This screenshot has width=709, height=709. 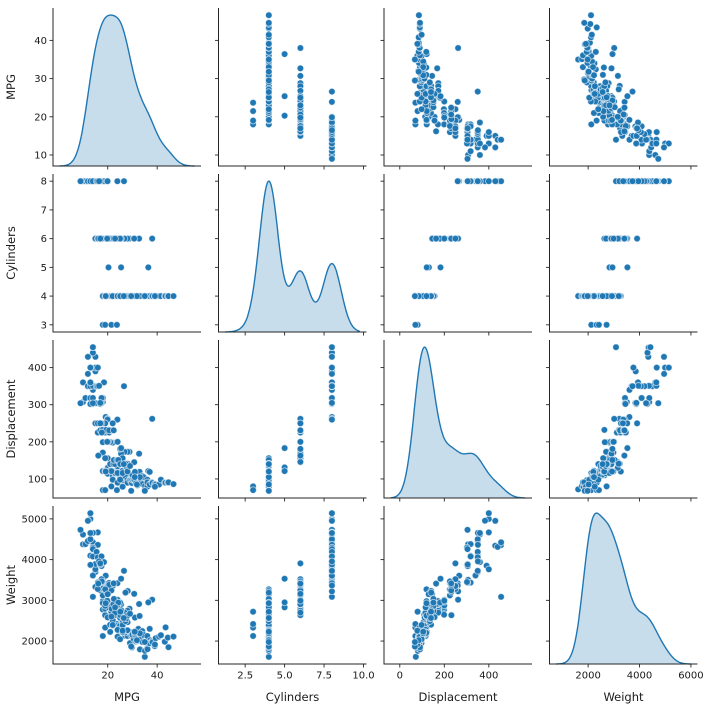 What do you see at coordinates (400, 676) in the screenshot?
I see `tick-label: 0` at bounding box center [400, 676].